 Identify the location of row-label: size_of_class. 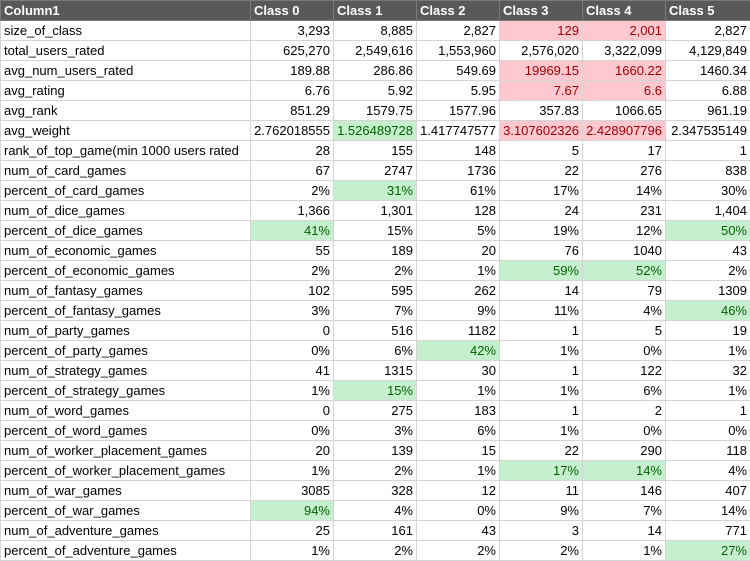
(125, 30).